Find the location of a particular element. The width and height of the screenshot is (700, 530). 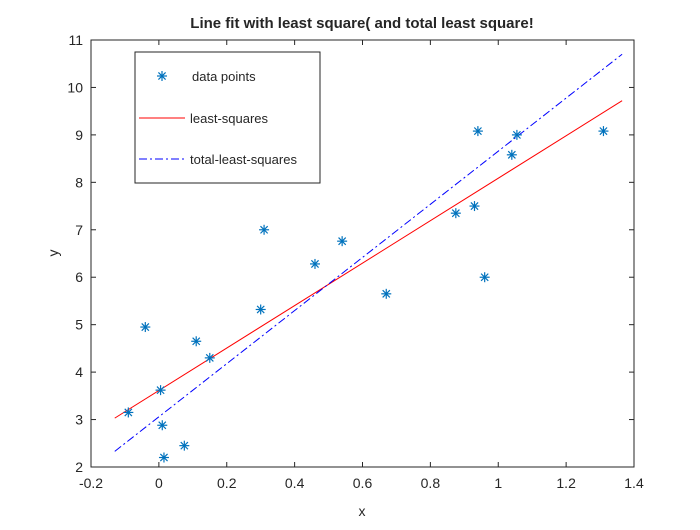

legend-label-2: total-least-squares is located at coordinates (243, 159).